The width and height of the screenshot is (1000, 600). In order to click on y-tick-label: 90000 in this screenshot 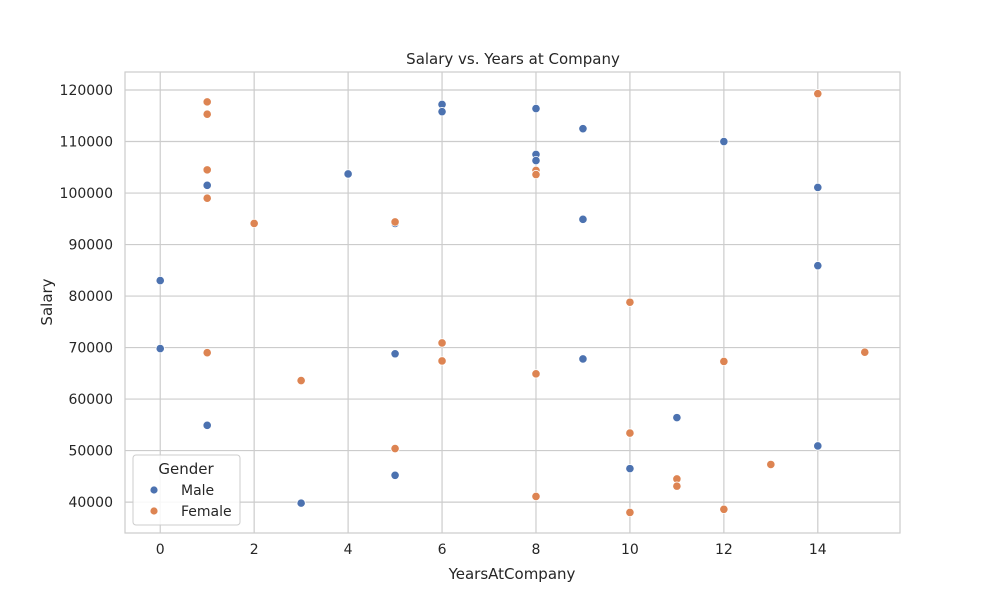, I will do `click(90, 246)`.